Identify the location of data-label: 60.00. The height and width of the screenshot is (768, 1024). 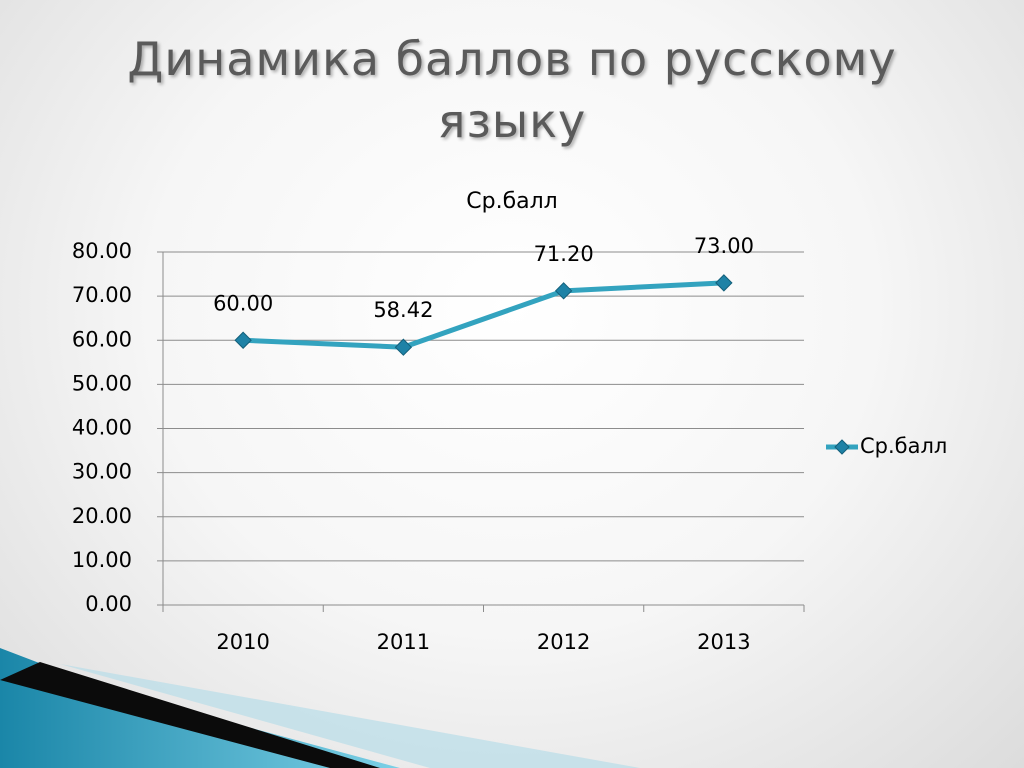
(243, 303).